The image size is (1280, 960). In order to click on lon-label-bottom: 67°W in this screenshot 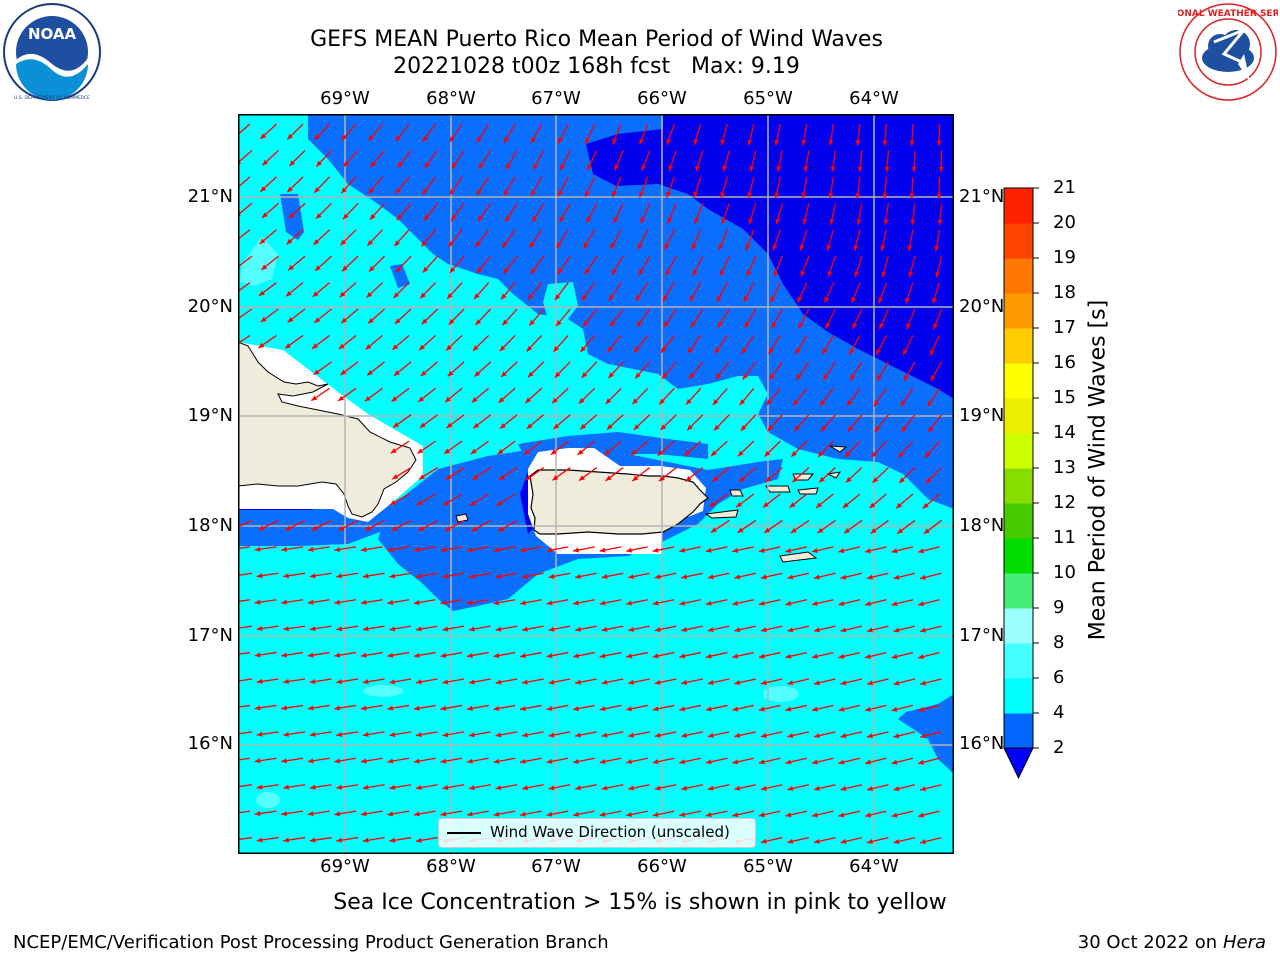, I will do `click(556, 866)`.